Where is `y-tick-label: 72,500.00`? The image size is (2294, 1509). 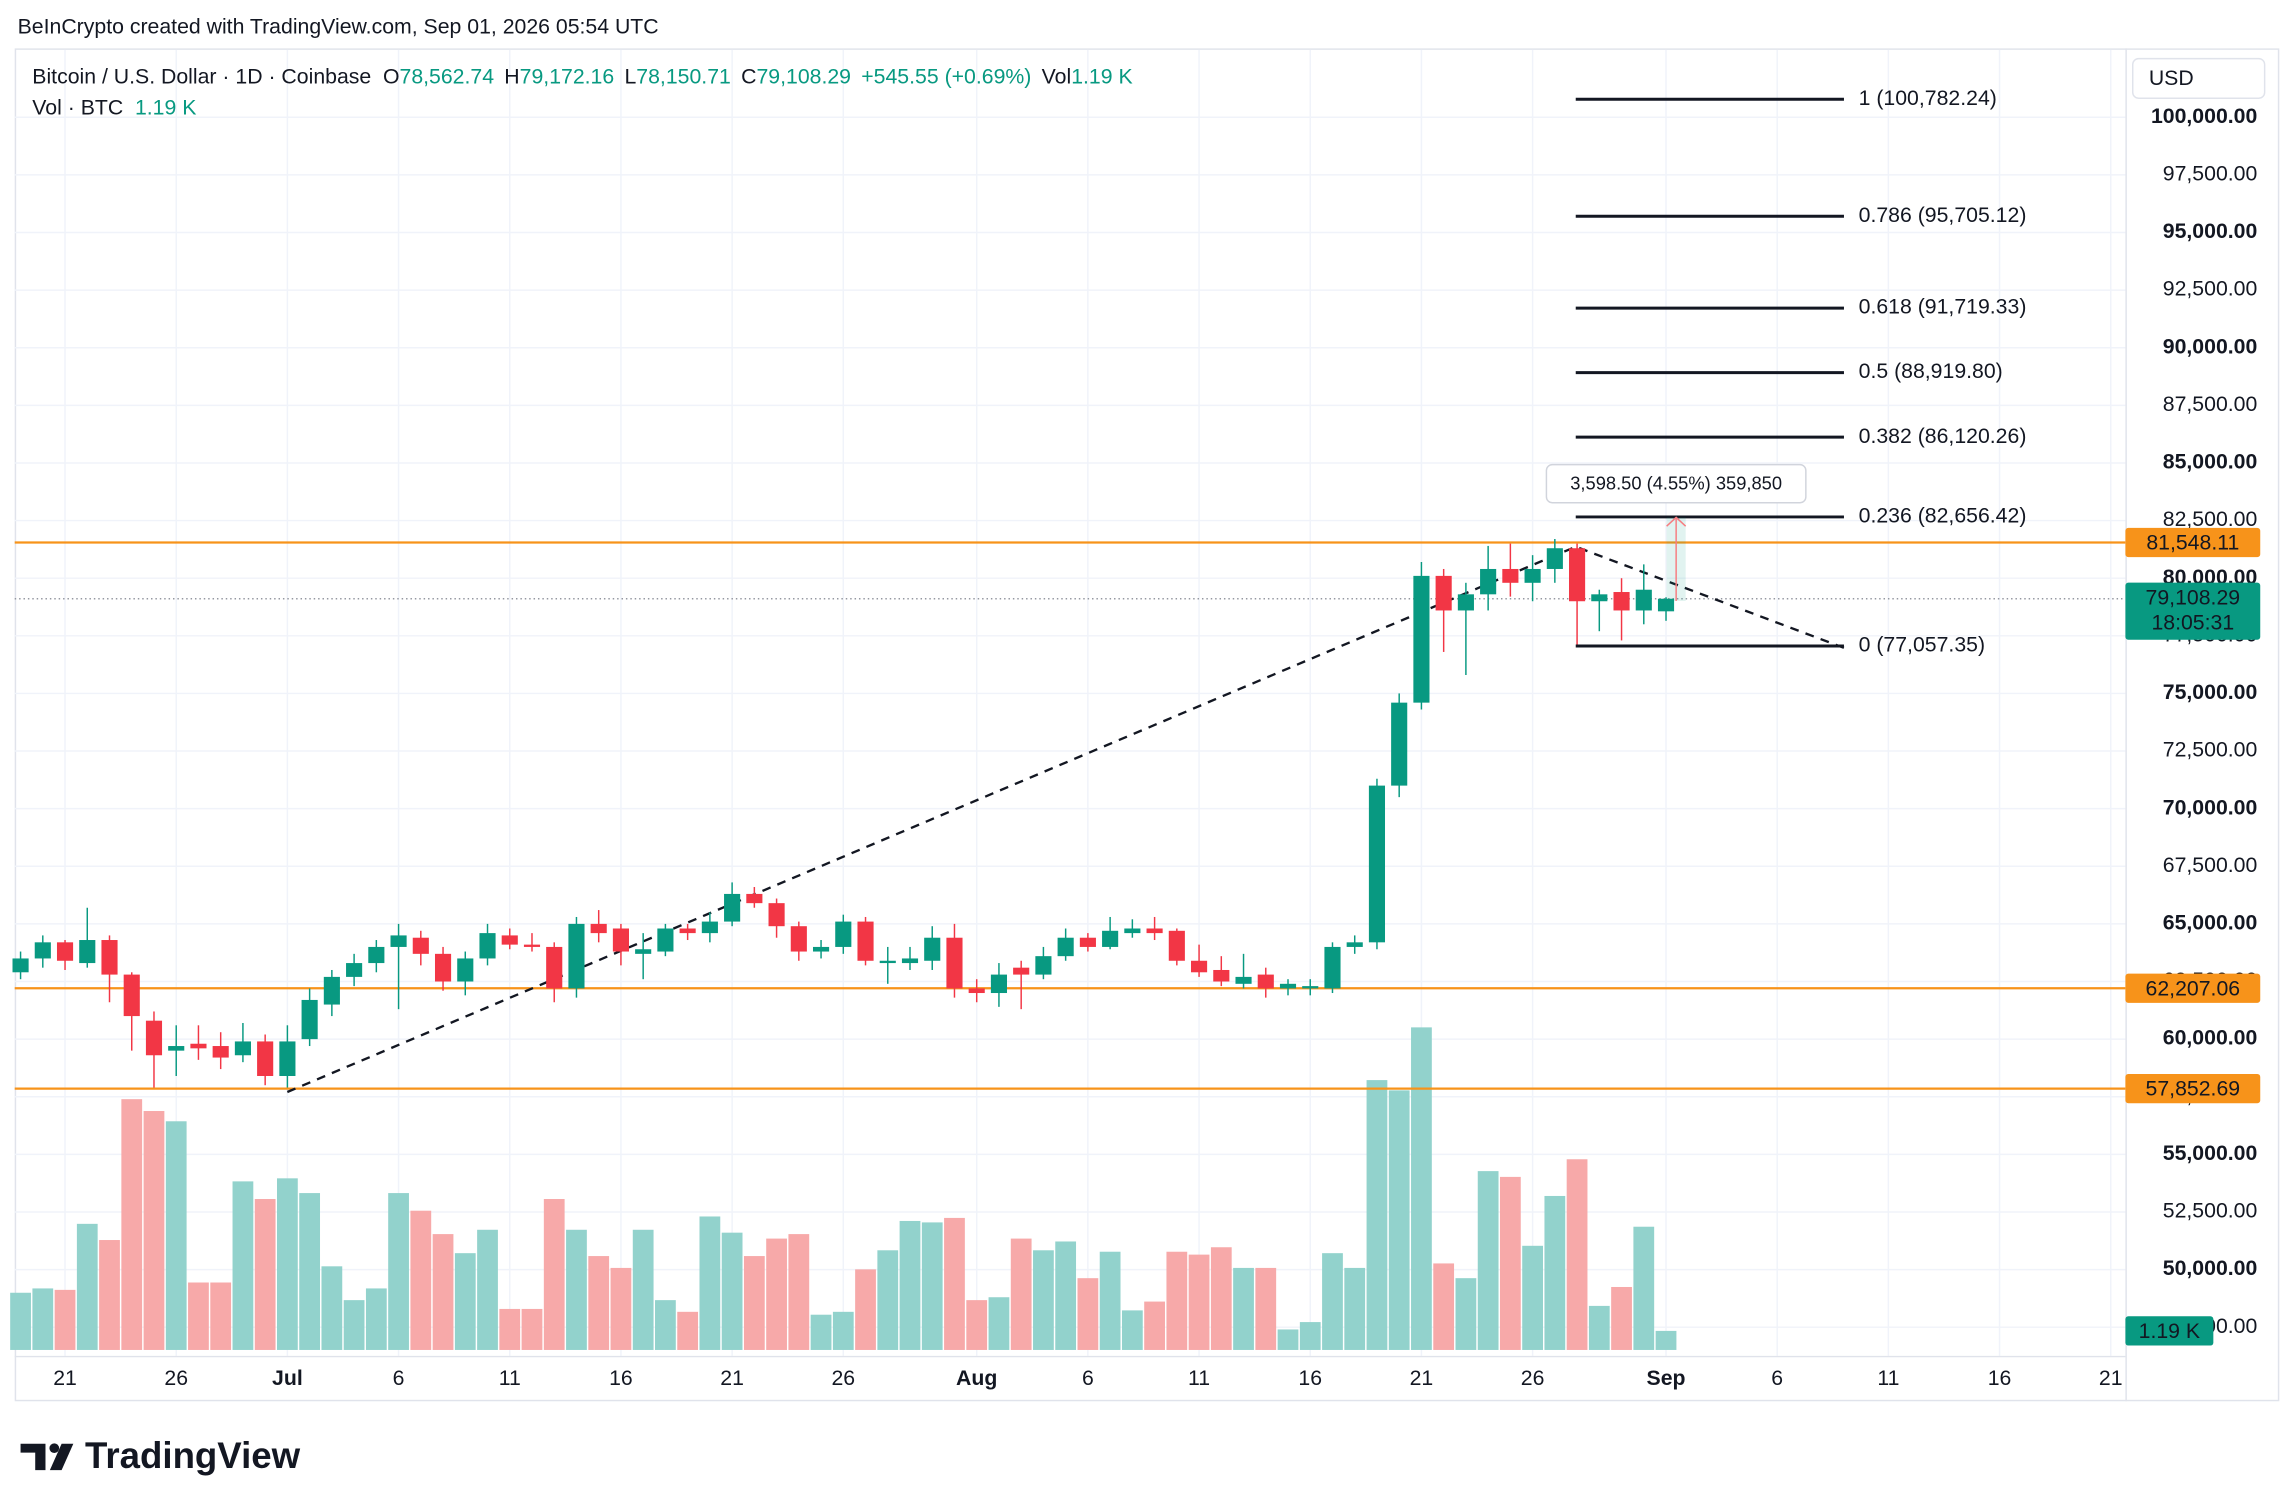 y-tick-label: 72,500.00 is located at coordinates (2210, 750).